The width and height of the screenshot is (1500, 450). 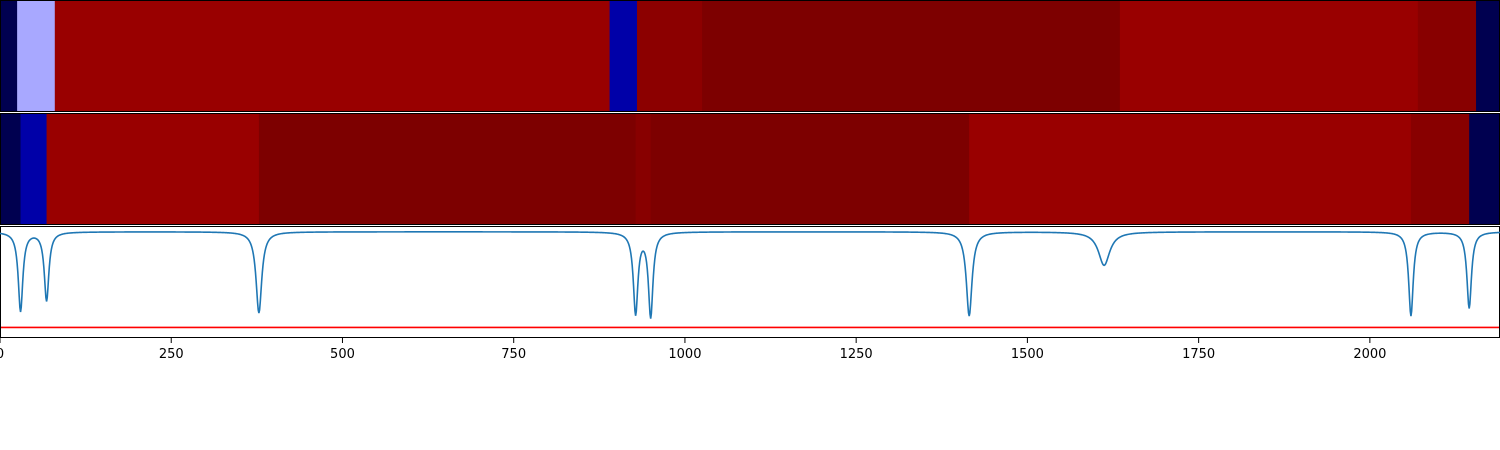 I want to click on x-tick-label-0: 0, so click(x=2, y=354).